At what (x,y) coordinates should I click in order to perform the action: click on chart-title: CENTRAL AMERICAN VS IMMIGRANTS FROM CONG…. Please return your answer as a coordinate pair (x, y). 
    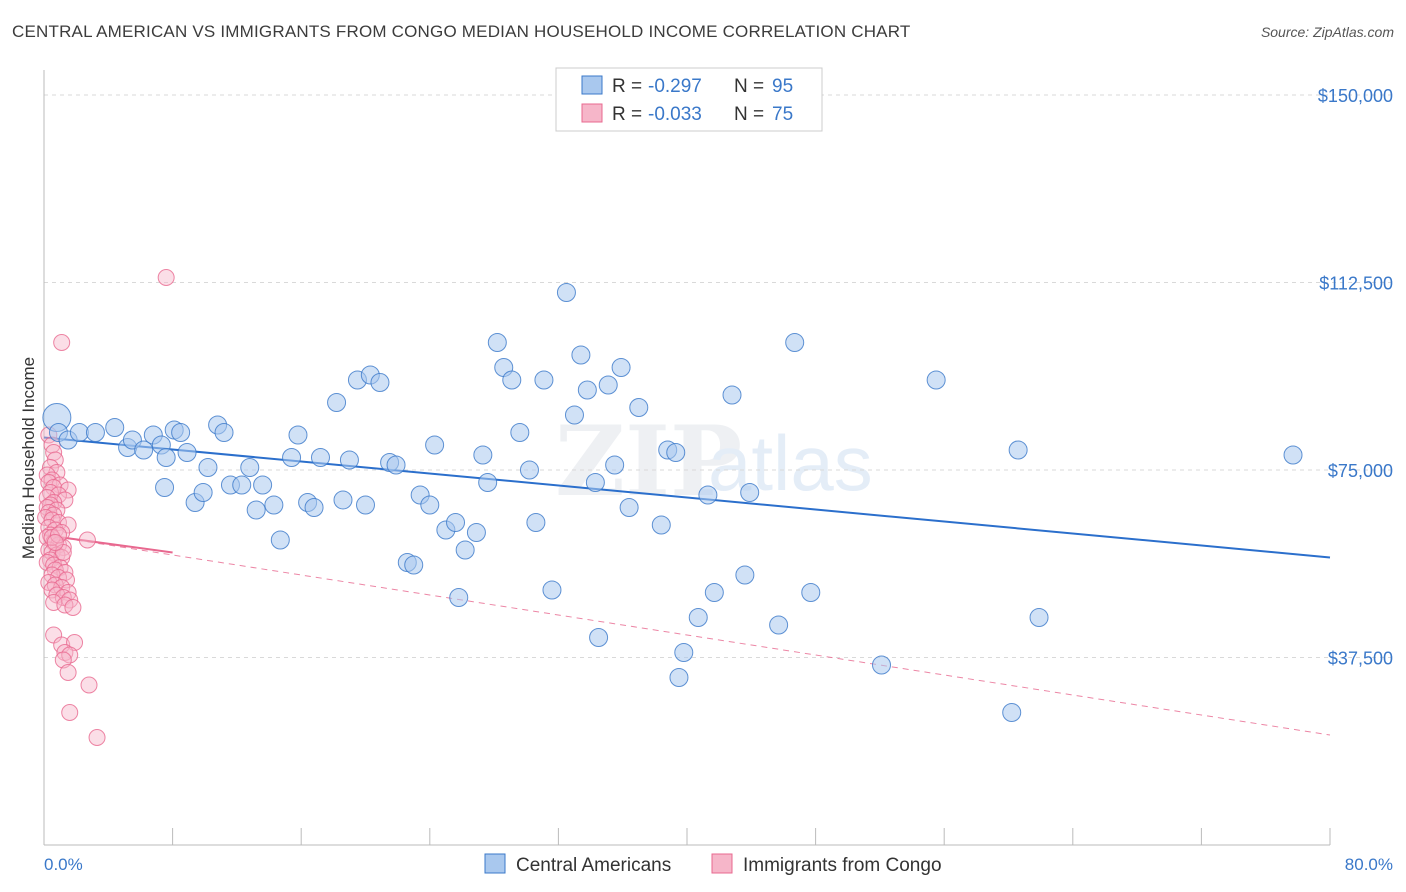
    Looking at the image, I should click on (461, 31).